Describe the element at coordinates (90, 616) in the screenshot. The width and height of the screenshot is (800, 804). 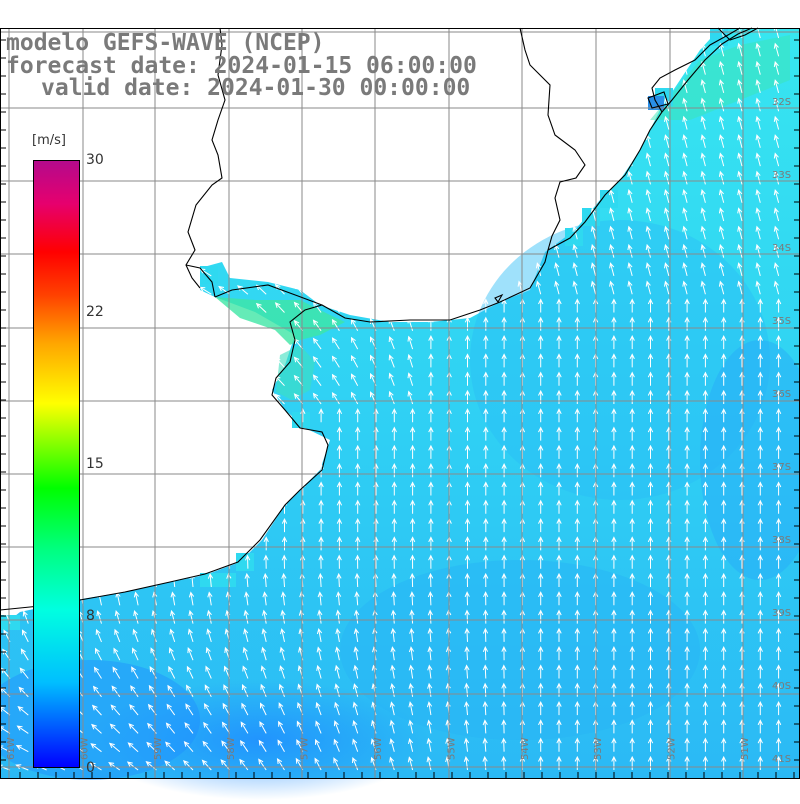
I see `colorbar-tick-8: 8` at that location.